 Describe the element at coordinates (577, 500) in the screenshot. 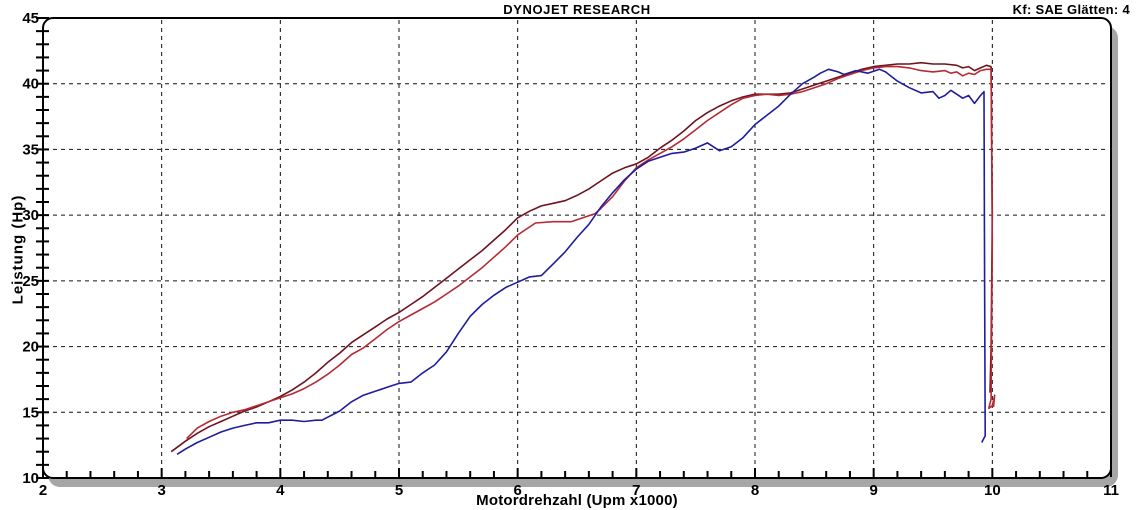

I see `x-axis-title: Motordrehzahl (Upm x1000)` at that location.